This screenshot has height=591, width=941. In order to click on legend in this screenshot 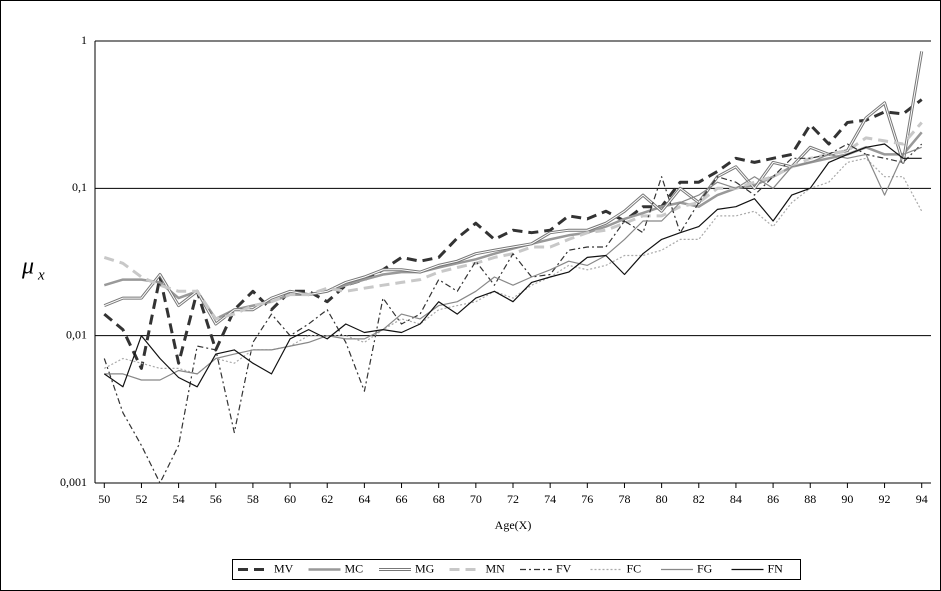, I will do `click(516, 569)`.